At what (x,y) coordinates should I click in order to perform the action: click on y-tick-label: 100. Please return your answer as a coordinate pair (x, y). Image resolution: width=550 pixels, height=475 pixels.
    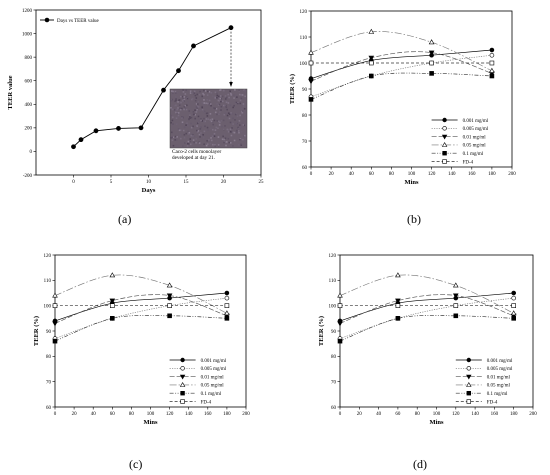
    Looking at the image, I should click on (48, 306).